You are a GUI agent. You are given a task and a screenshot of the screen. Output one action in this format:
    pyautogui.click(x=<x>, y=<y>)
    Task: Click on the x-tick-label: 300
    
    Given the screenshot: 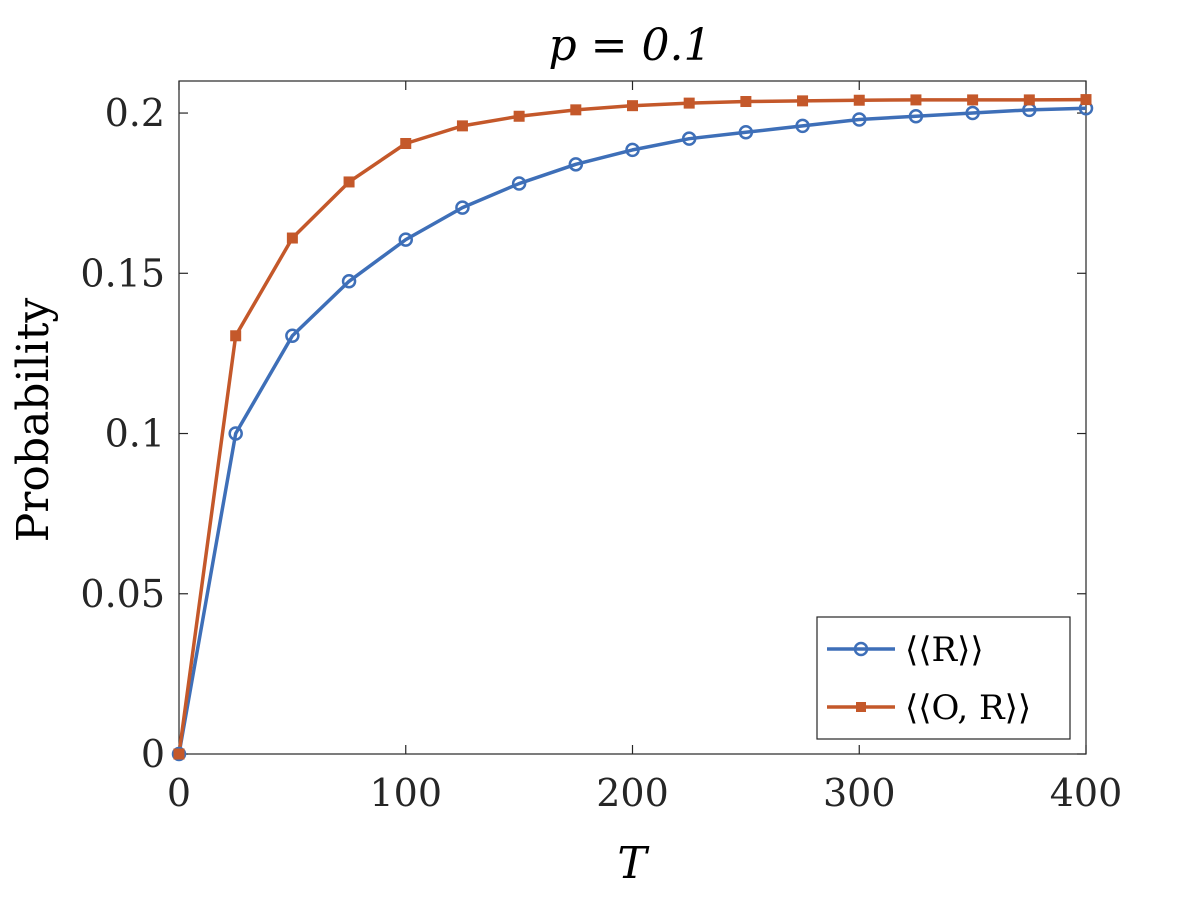 What is the action you would take?
    pyautogui.click(x=859, y=793)
    